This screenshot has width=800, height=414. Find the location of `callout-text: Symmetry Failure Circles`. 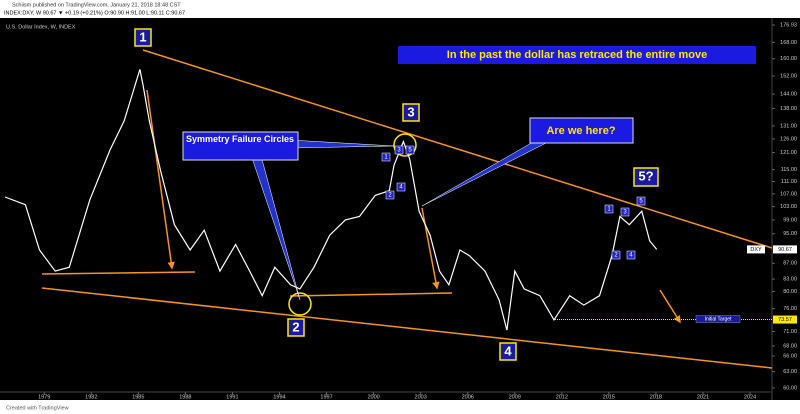

callout-text: Symmetry Failure Circles is located at coordinates (240, 139).